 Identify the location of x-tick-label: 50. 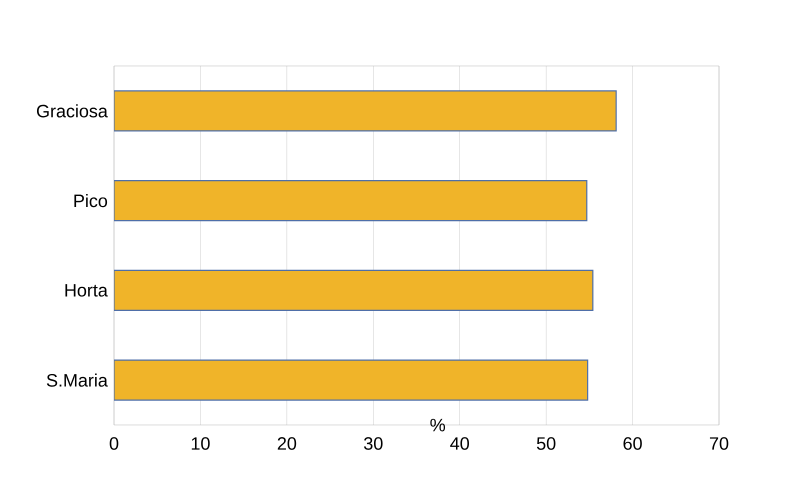
(546, 443).